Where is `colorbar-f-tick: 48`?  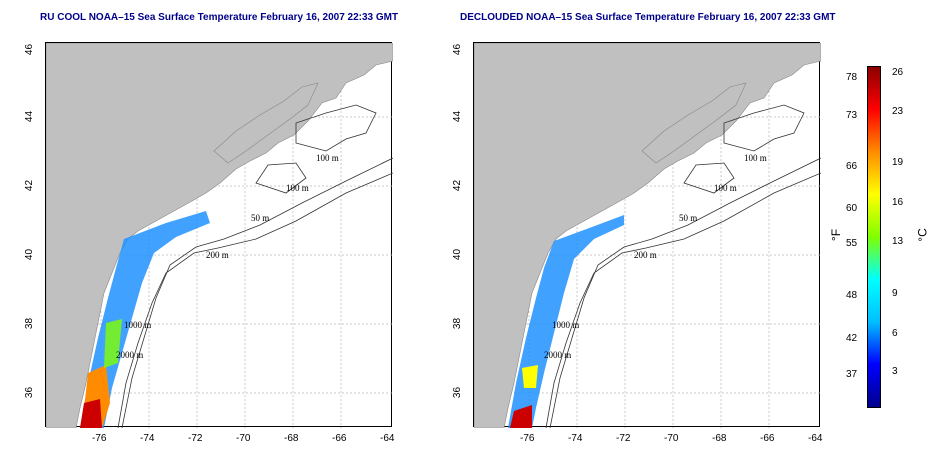 colorbar-f-tick: 48 is located at coordinates (852, 295).